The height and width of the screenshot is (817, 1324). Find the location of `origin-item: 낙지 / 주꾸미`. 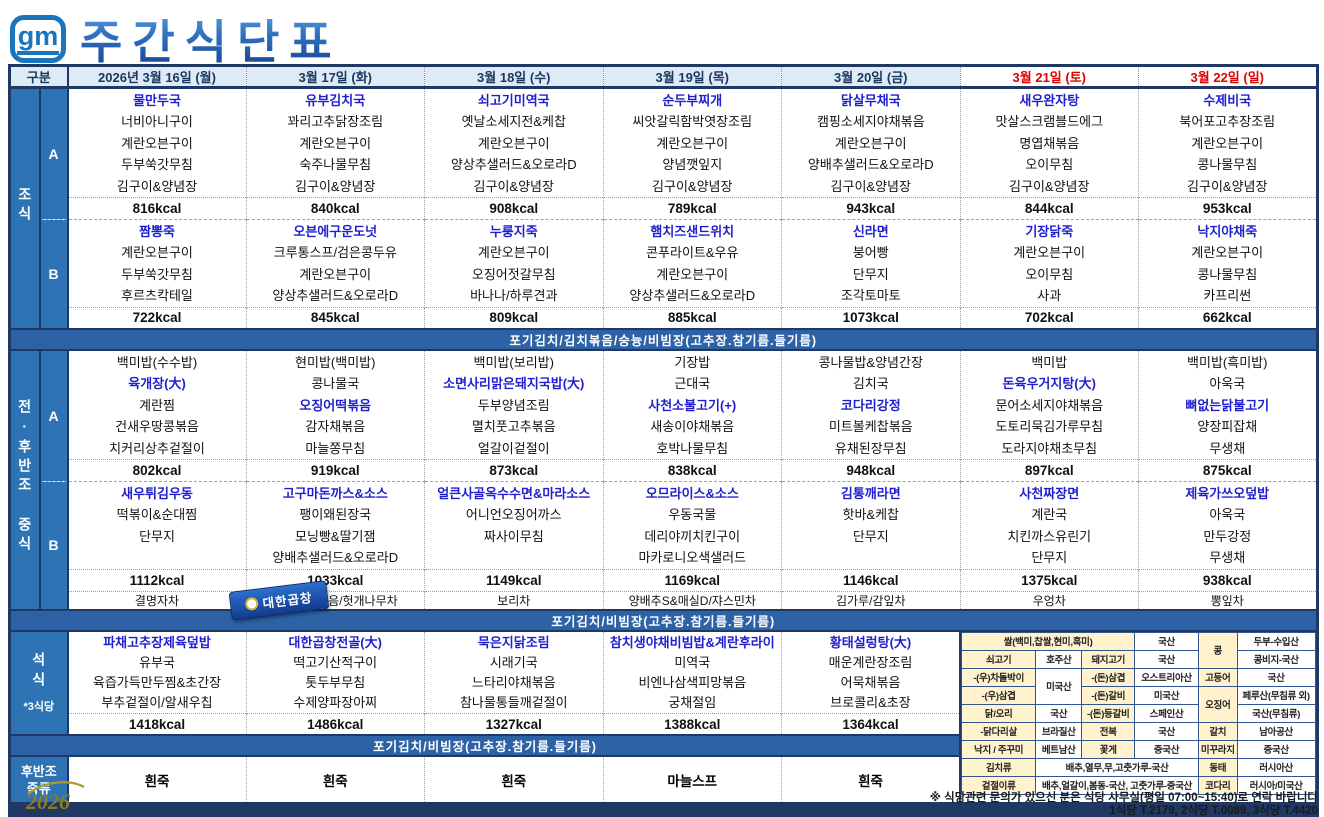

origin-item: 낙지 / 주꾸미 is located at coordinates (999, 749).